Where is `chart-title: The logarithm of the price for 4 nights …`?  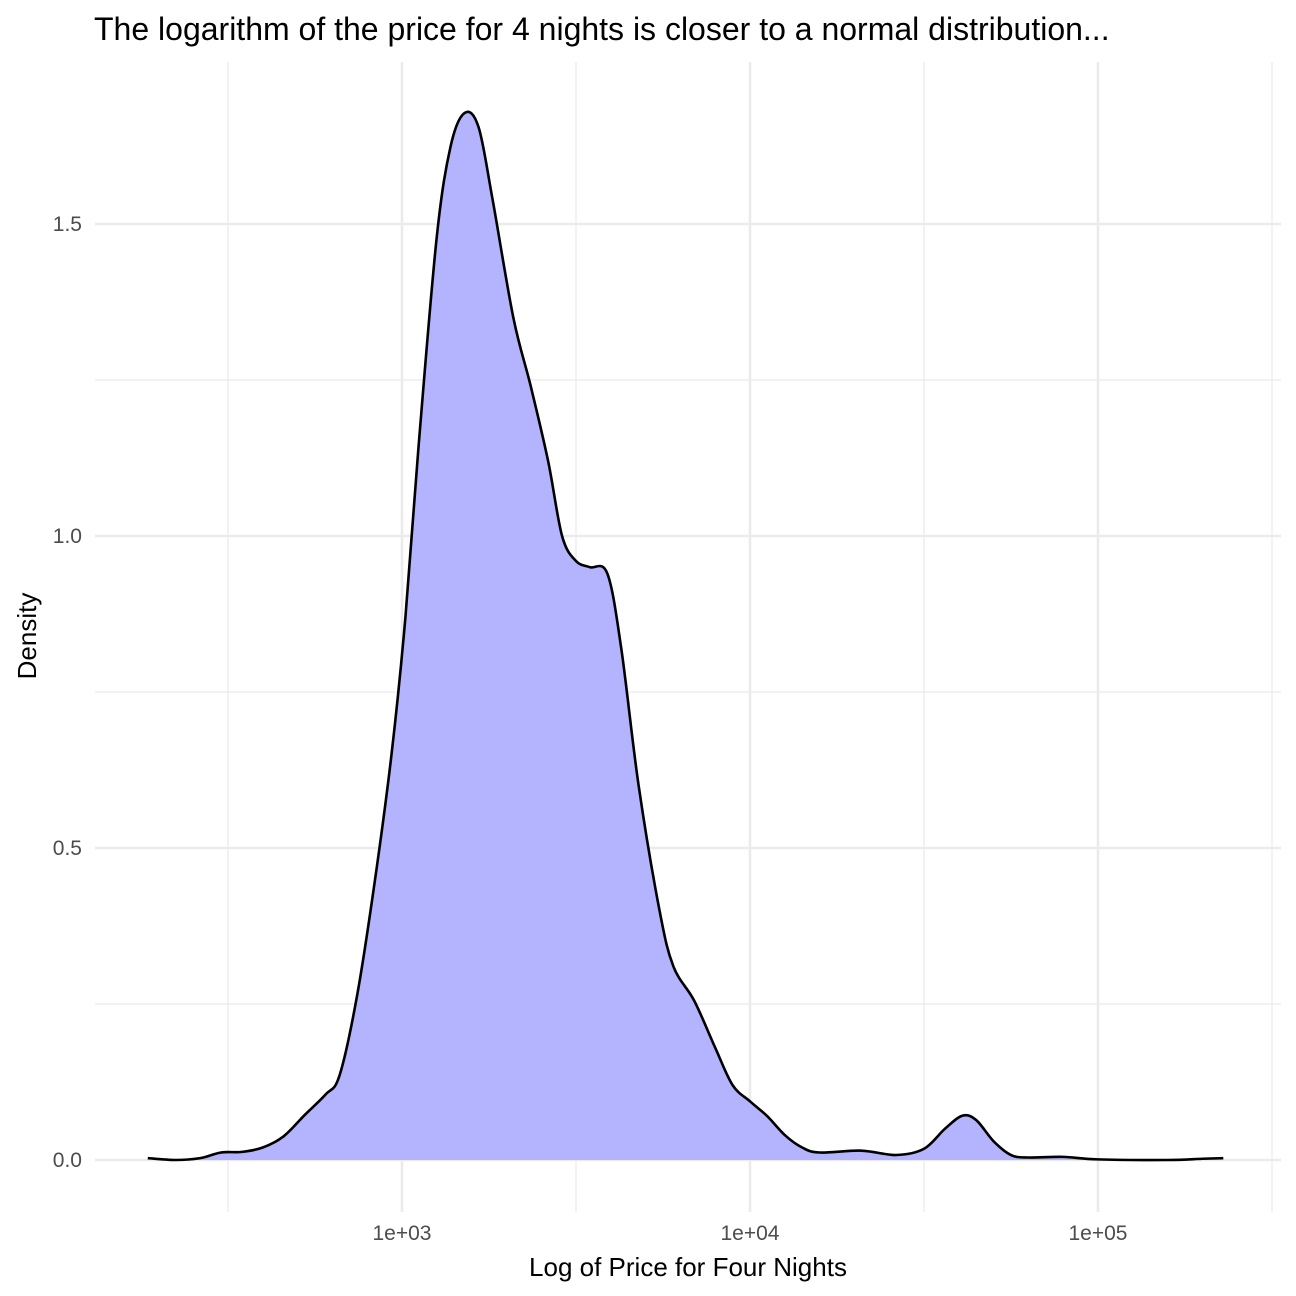
chart-title: The logarithm of the price for 4 nights … is located at coordinates (602, 29).